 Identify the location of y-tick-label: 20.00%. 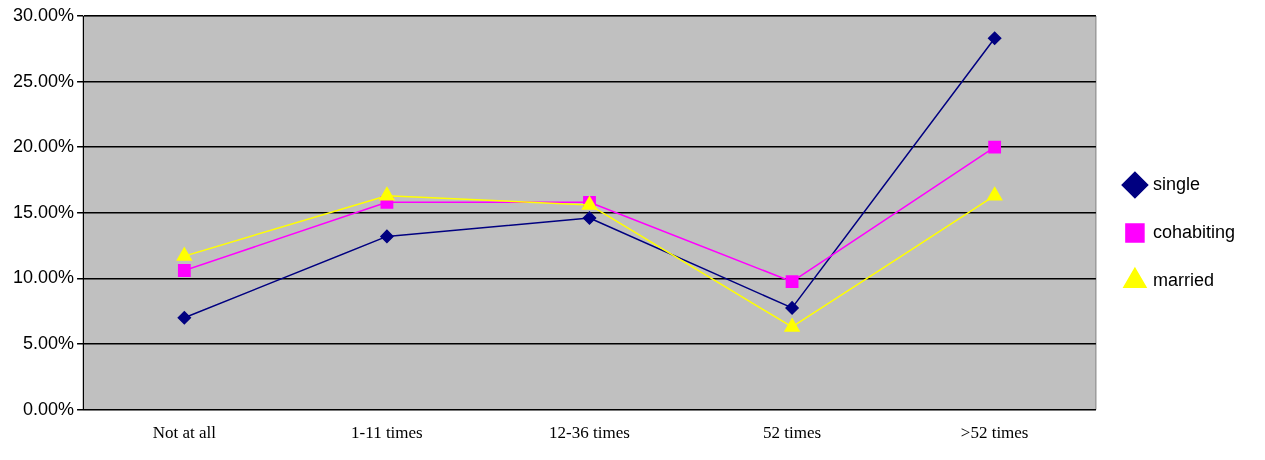
(43, 146).